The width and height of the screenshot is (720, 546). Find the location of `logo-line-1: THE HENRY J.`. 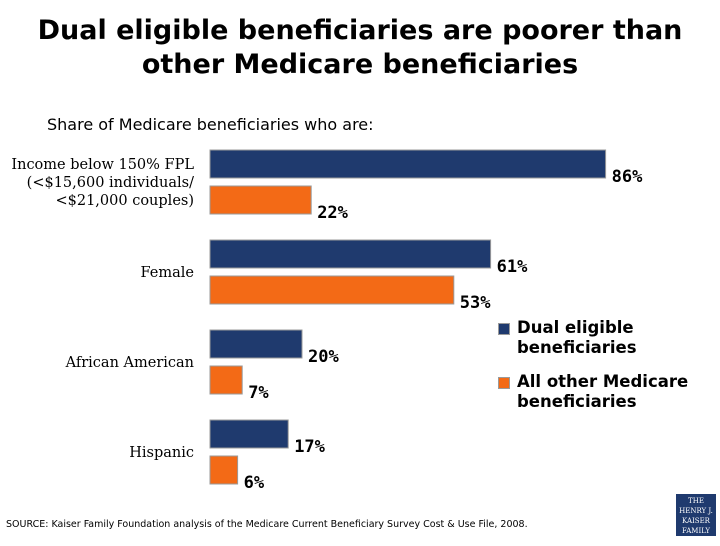

logo-line-1: THE HENRY J. is located at coordinates (696, 506).